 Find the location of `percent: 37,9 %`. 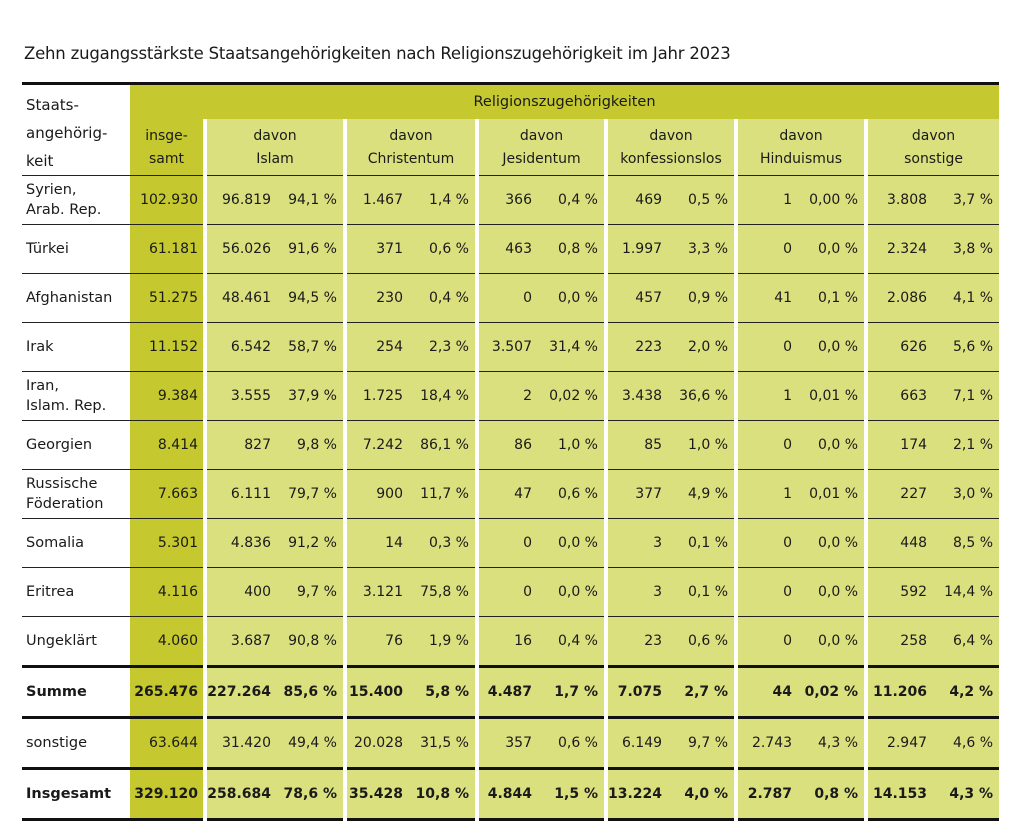

percent: 37,9 % is located at coordinates (312, 396).